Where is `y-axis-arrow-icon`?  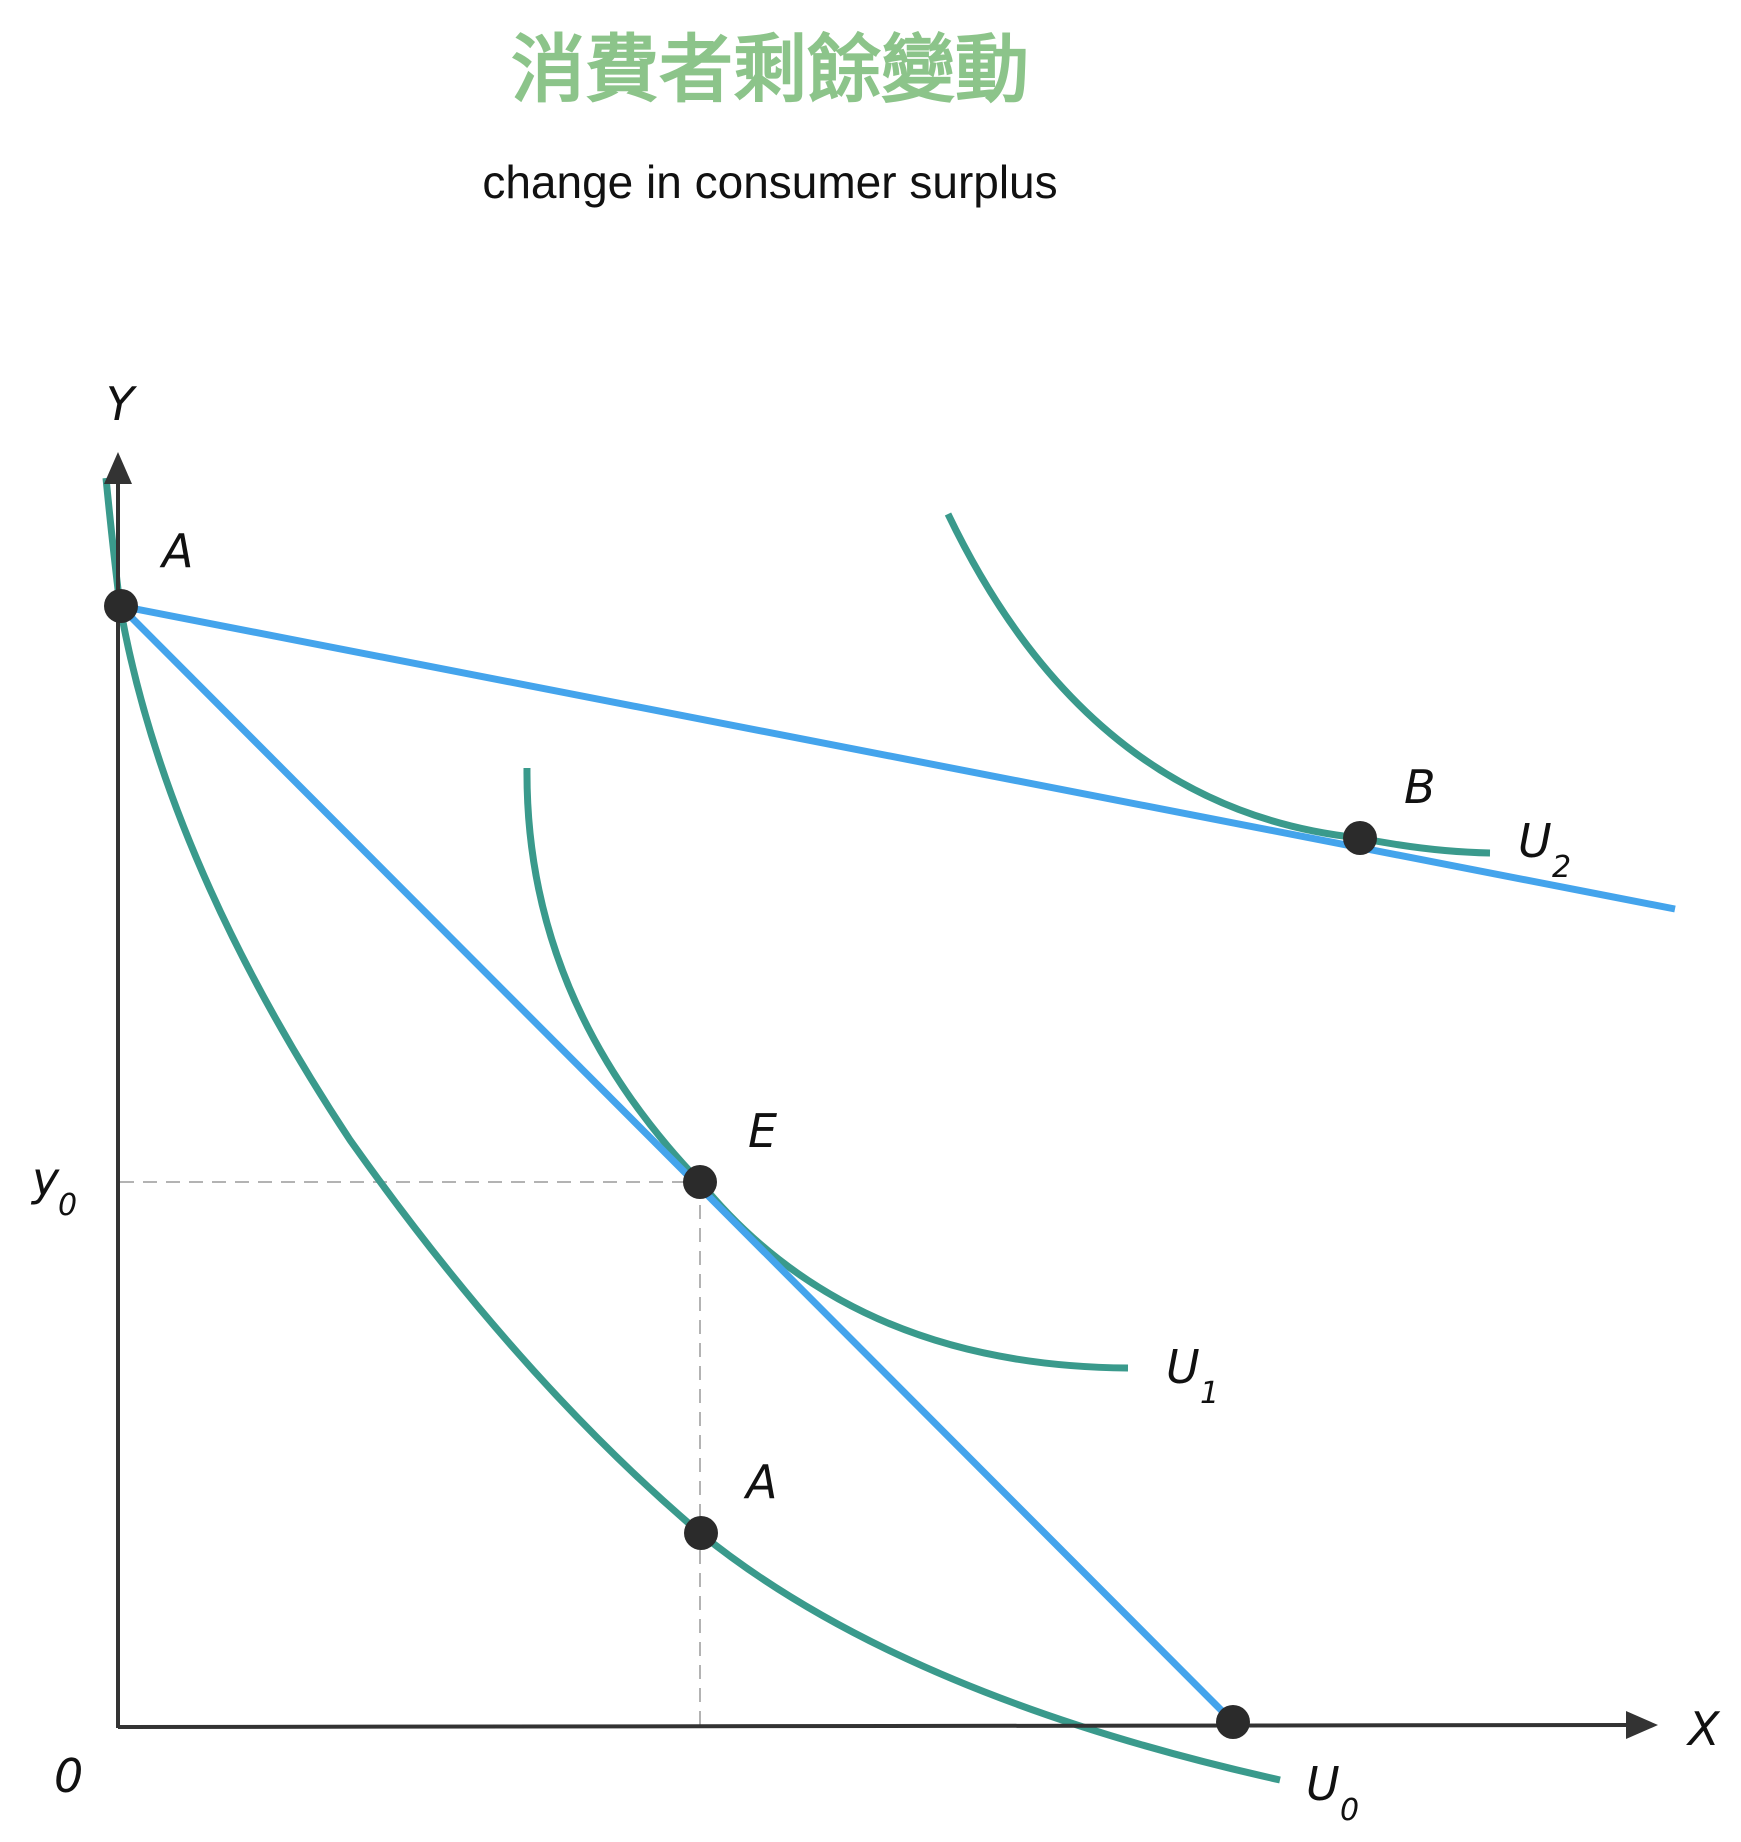
y-axis-arrow-icon is located at coordinates (118, 468).